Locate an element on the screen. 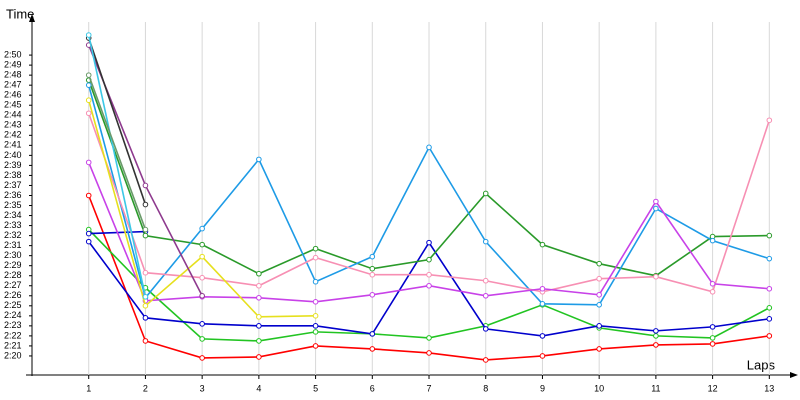 This screenshot has height=400, width=800. y-tick-label: 2:49 is located at coordinates (13, 64).